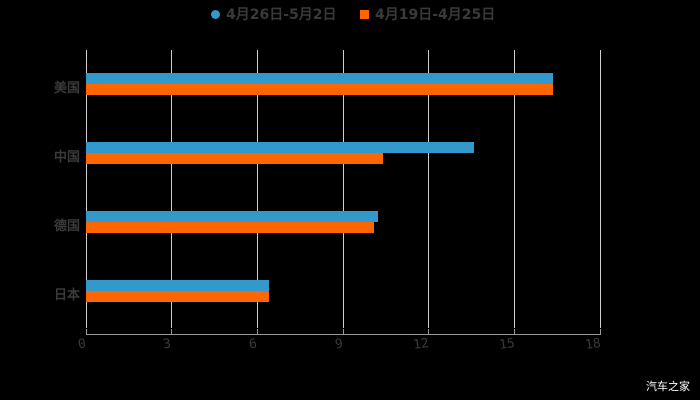 The height and width of the screenshot is (400, 700). What do you see at coordinates (66, 295) in the screenshot?
I see `category-label-japan: 日本` at bounding box center [66, 295].